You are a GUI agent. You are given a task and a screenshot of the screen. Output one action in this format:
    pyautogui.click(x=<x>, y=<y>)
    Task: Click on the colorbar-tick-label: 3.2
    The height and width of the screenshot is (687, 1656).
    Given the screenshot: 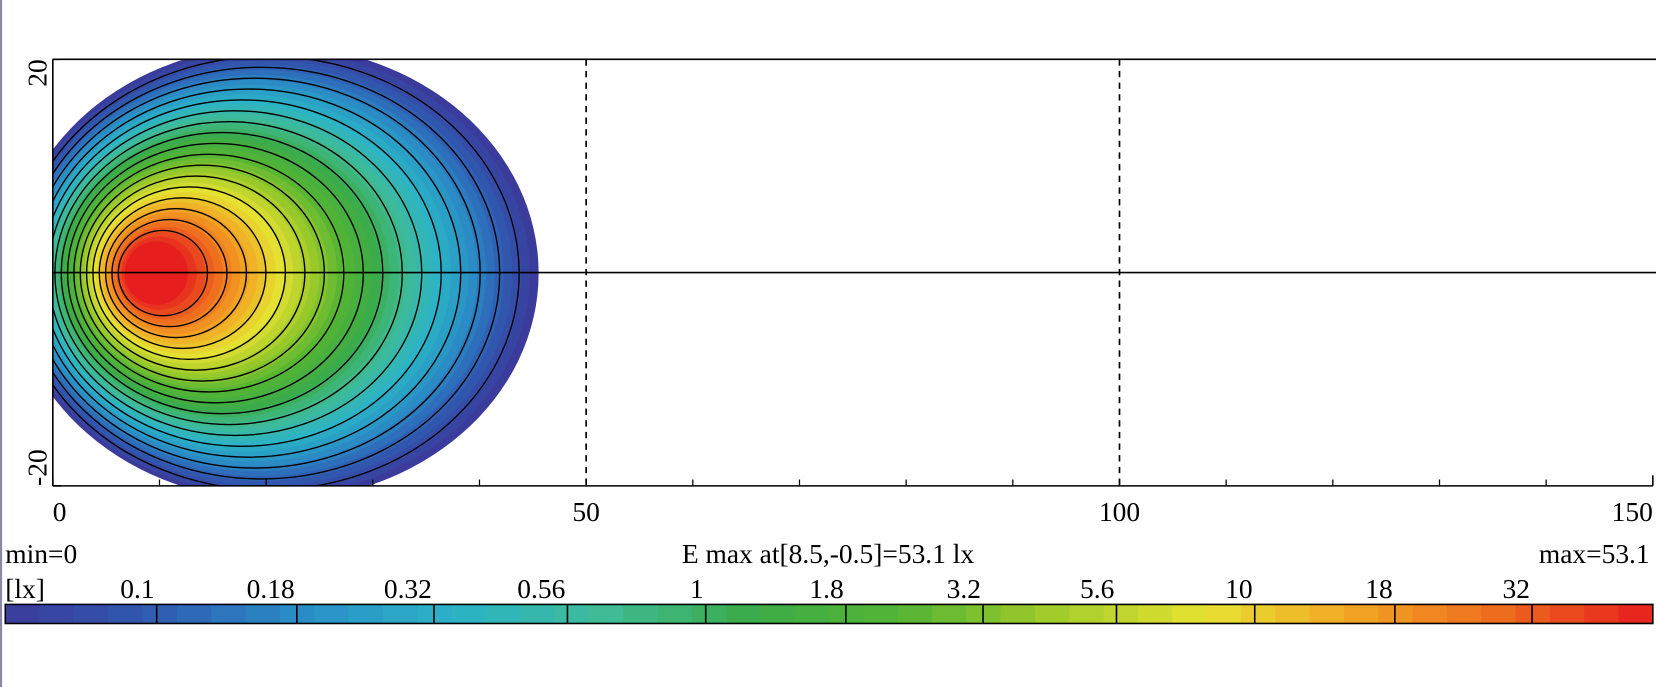 What is the action you would take?
    pyautogui.click(x=964, y=589)
    